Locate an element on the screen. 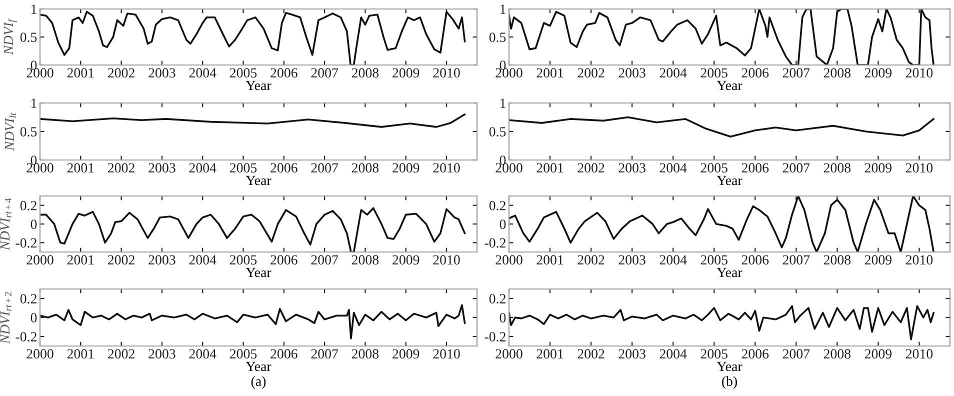 This screenshot has height=396, width=954. text: (b) is located at coordinates (729, 382).